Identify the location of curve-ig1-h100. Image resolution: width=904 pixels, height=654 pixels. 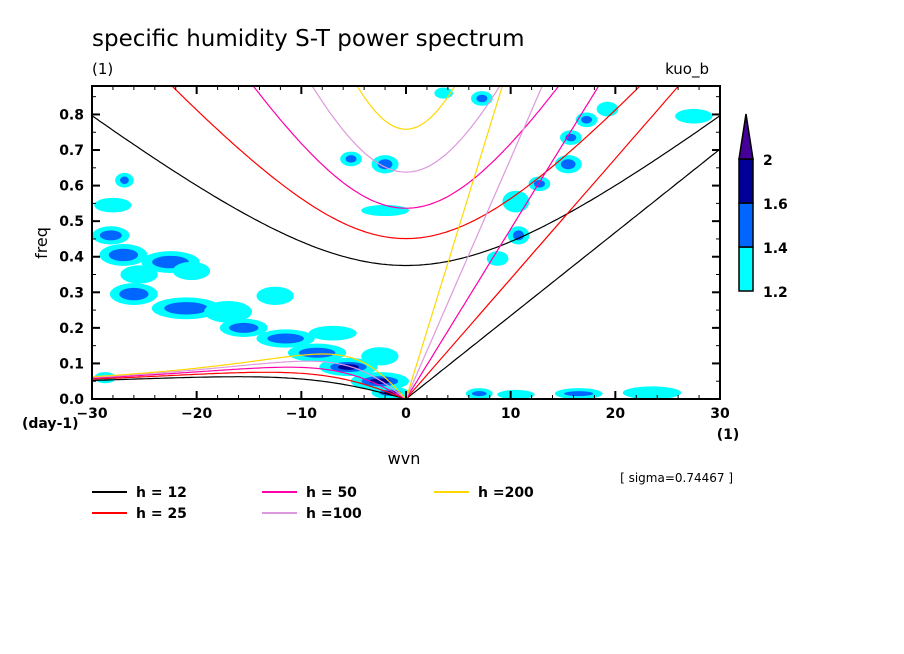
(406, 129).